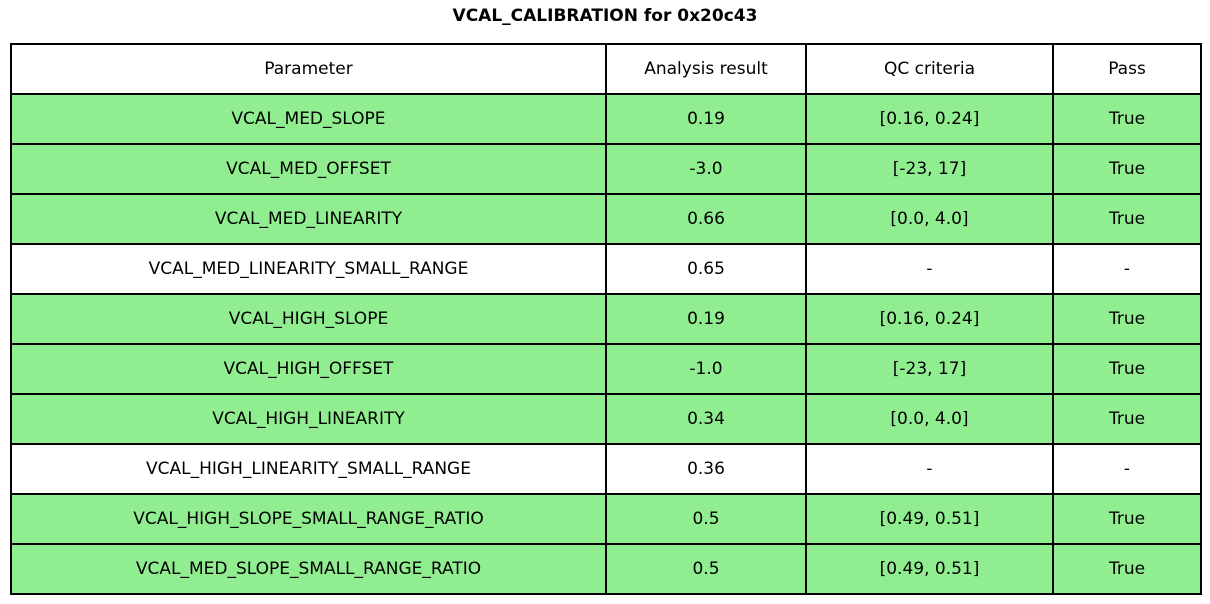 The height and width of the screenshot is (604, 1210). What do you see at coordinates (1127, 69) in the screenshot?
I see `column-header-pass: Pass` at bounding box center [1127, 69].